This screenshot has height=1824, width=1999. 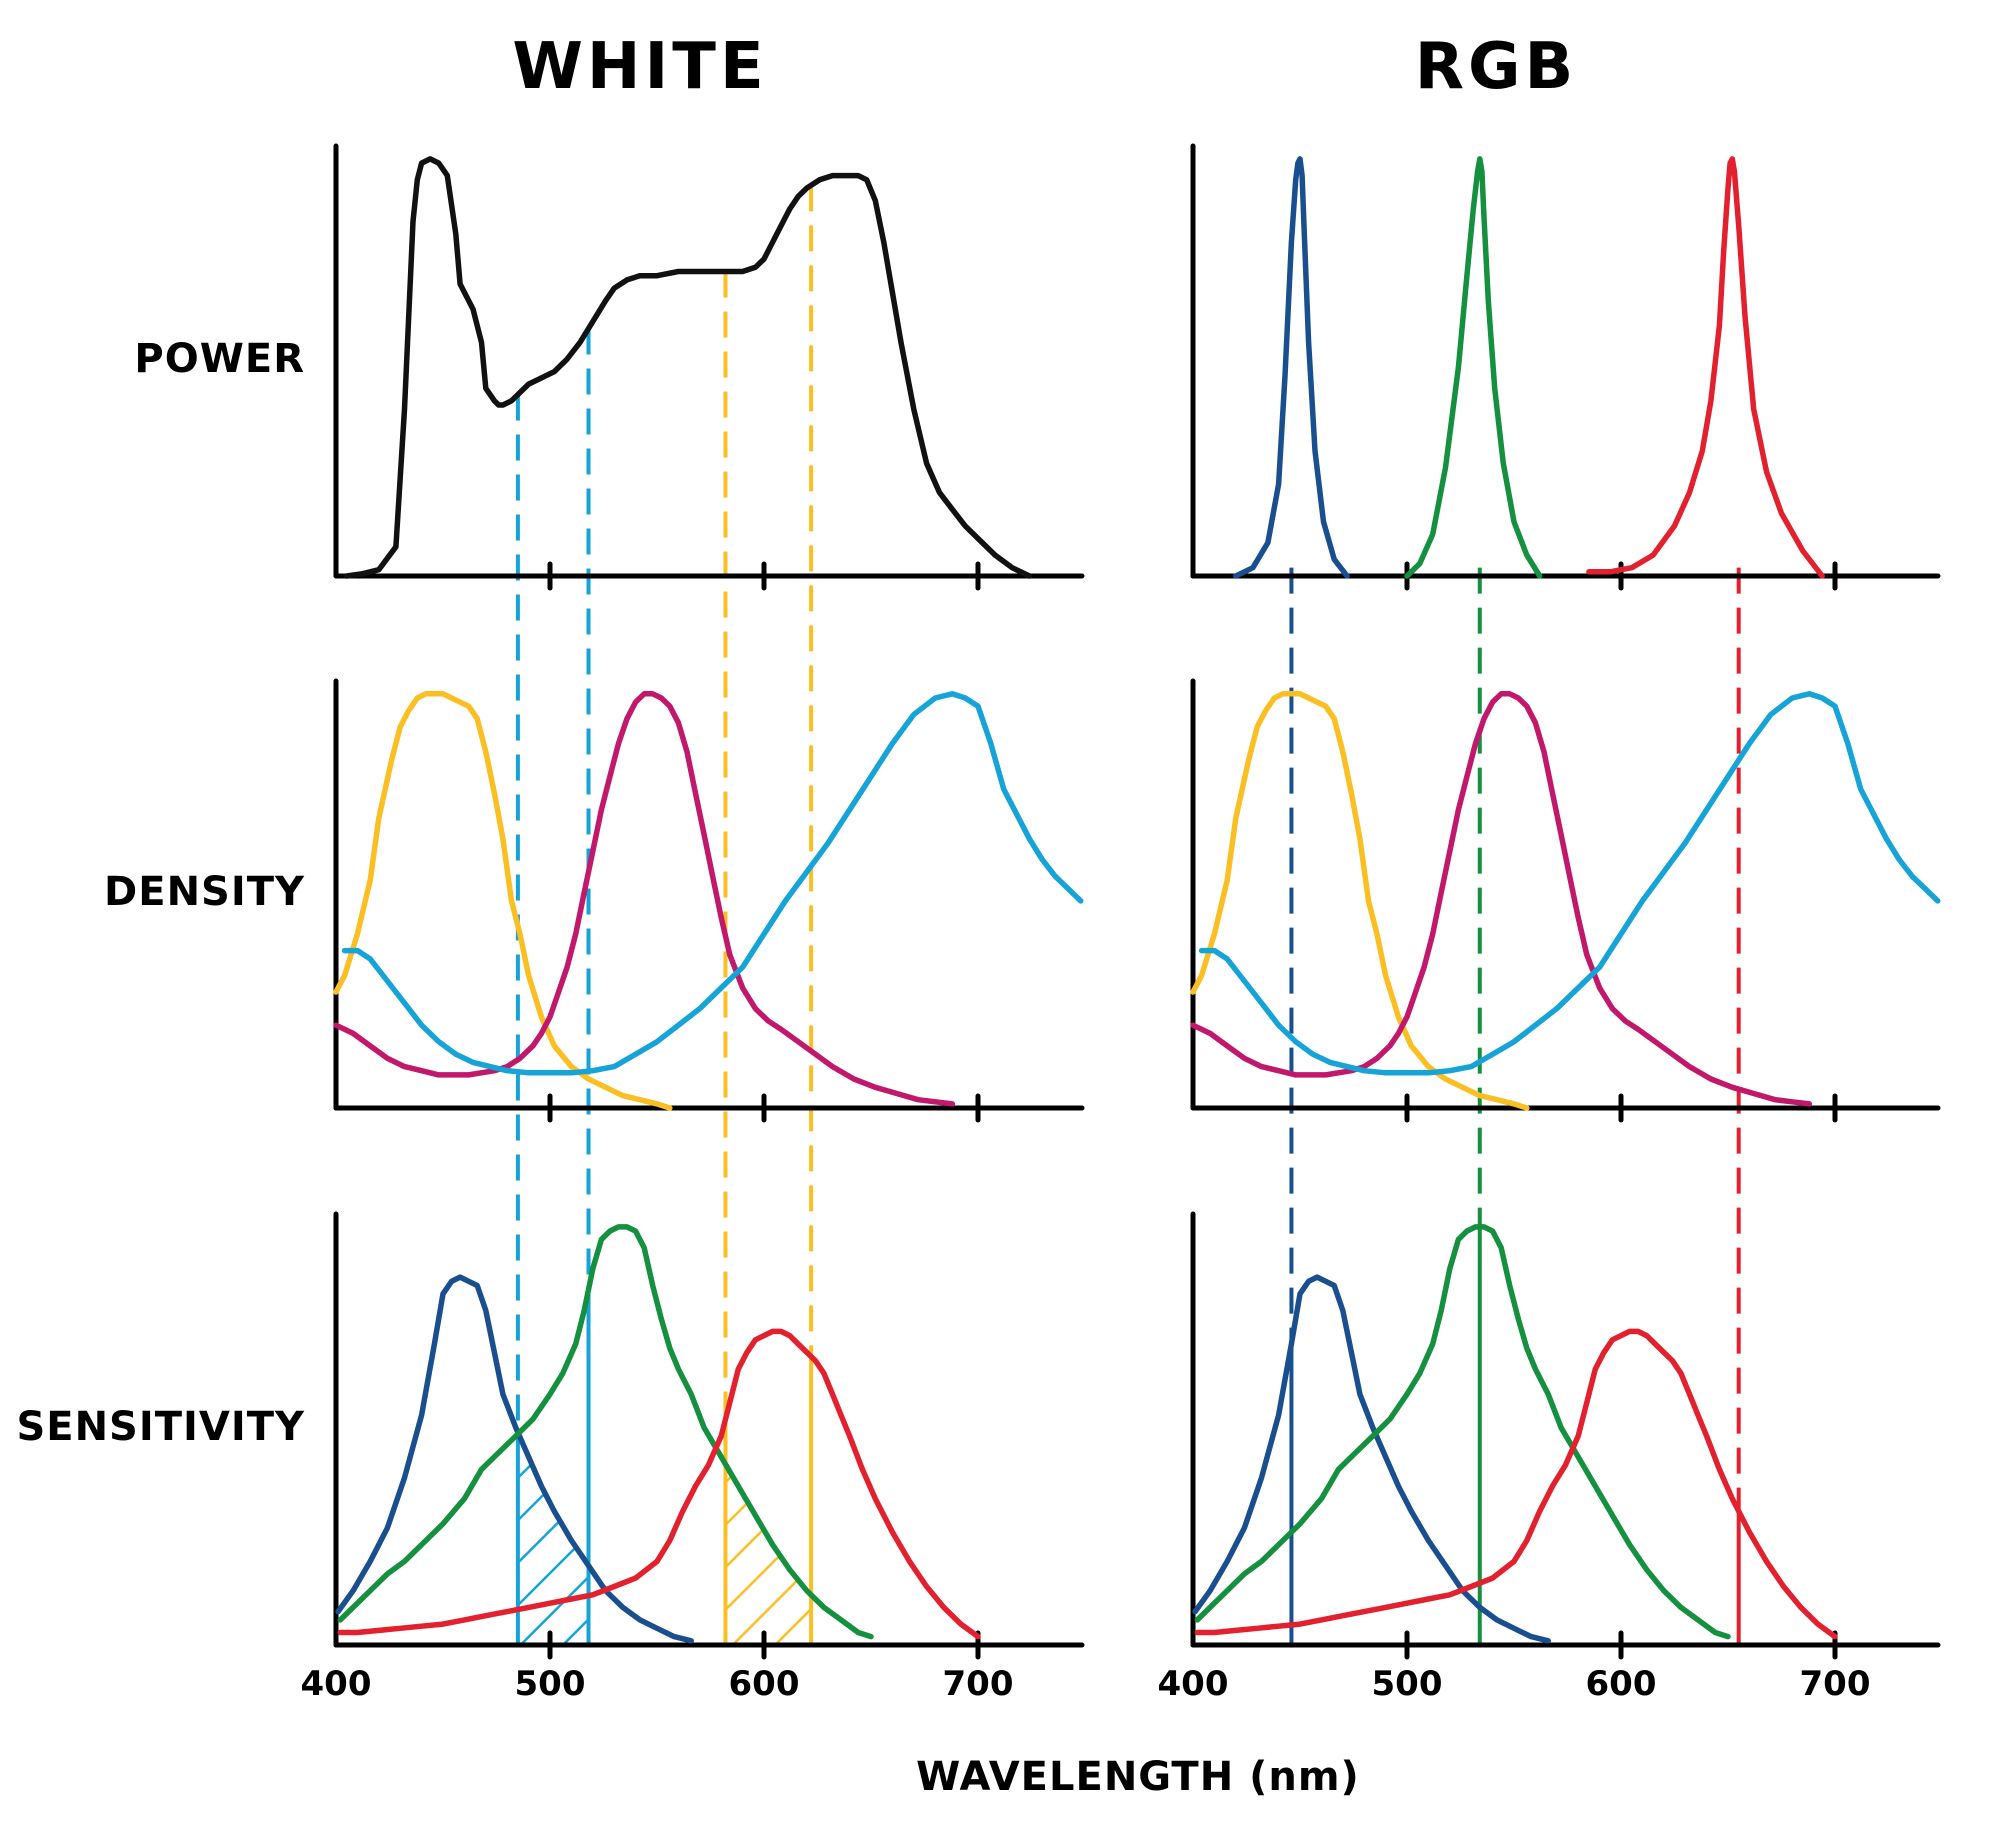 What do you see at coordinates (768, 1554) in the screenshot?
I see `hatched-band-yellow` at bounding box center [768, 1554].